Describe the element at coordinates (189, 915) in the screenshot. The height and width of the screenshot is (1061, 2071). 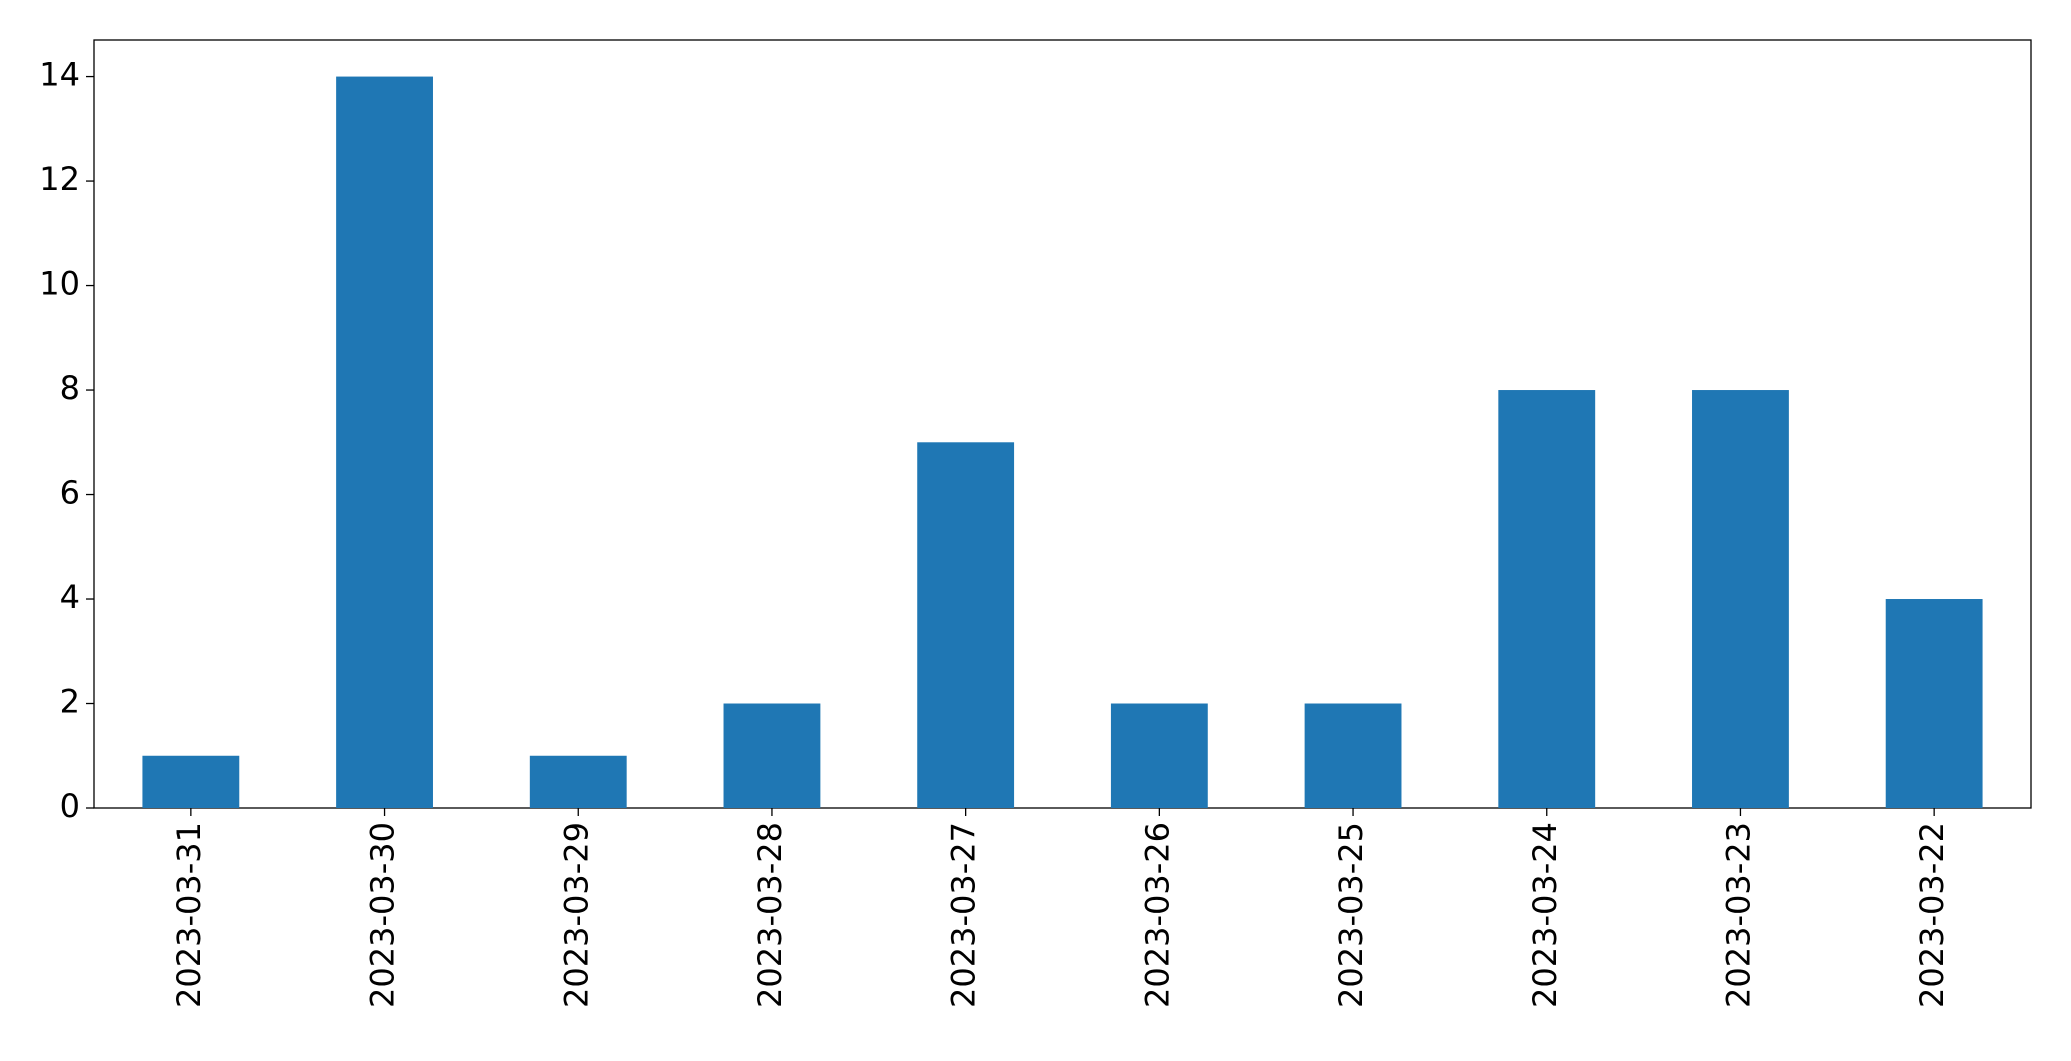
I see `x-tick-label: 2023-03-31` at that location.